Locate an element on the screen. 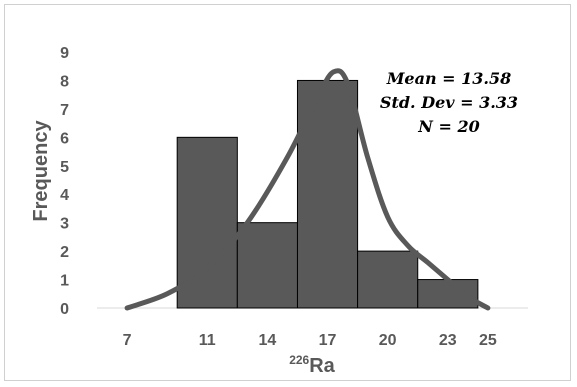 This screenshot has height=387, width=577. x-axis-title: 226Ra is located at coordinates (312, 365).